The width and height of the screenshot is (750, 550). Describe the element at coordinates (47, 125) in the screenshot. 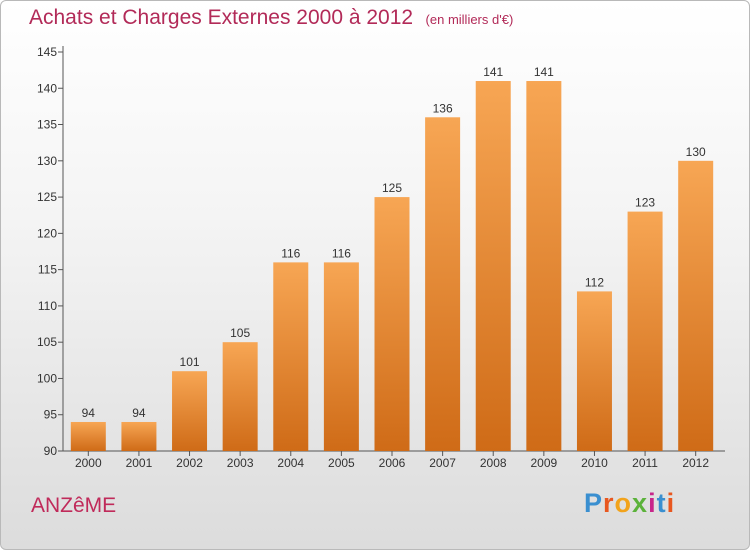

I see `y-tick-label: 135` at that location.